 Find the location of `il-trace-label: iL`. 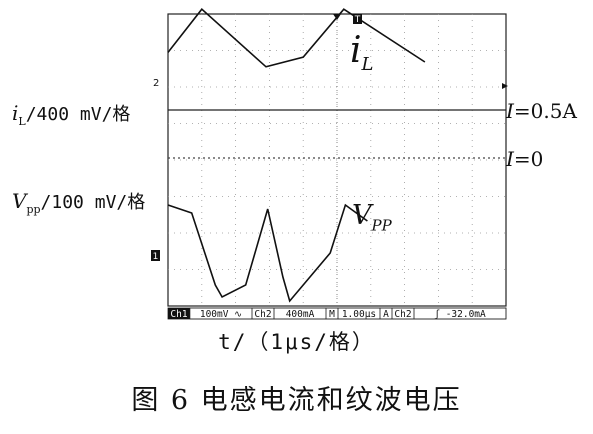

il-trace-label: iL is located at coordinates (362, 53).